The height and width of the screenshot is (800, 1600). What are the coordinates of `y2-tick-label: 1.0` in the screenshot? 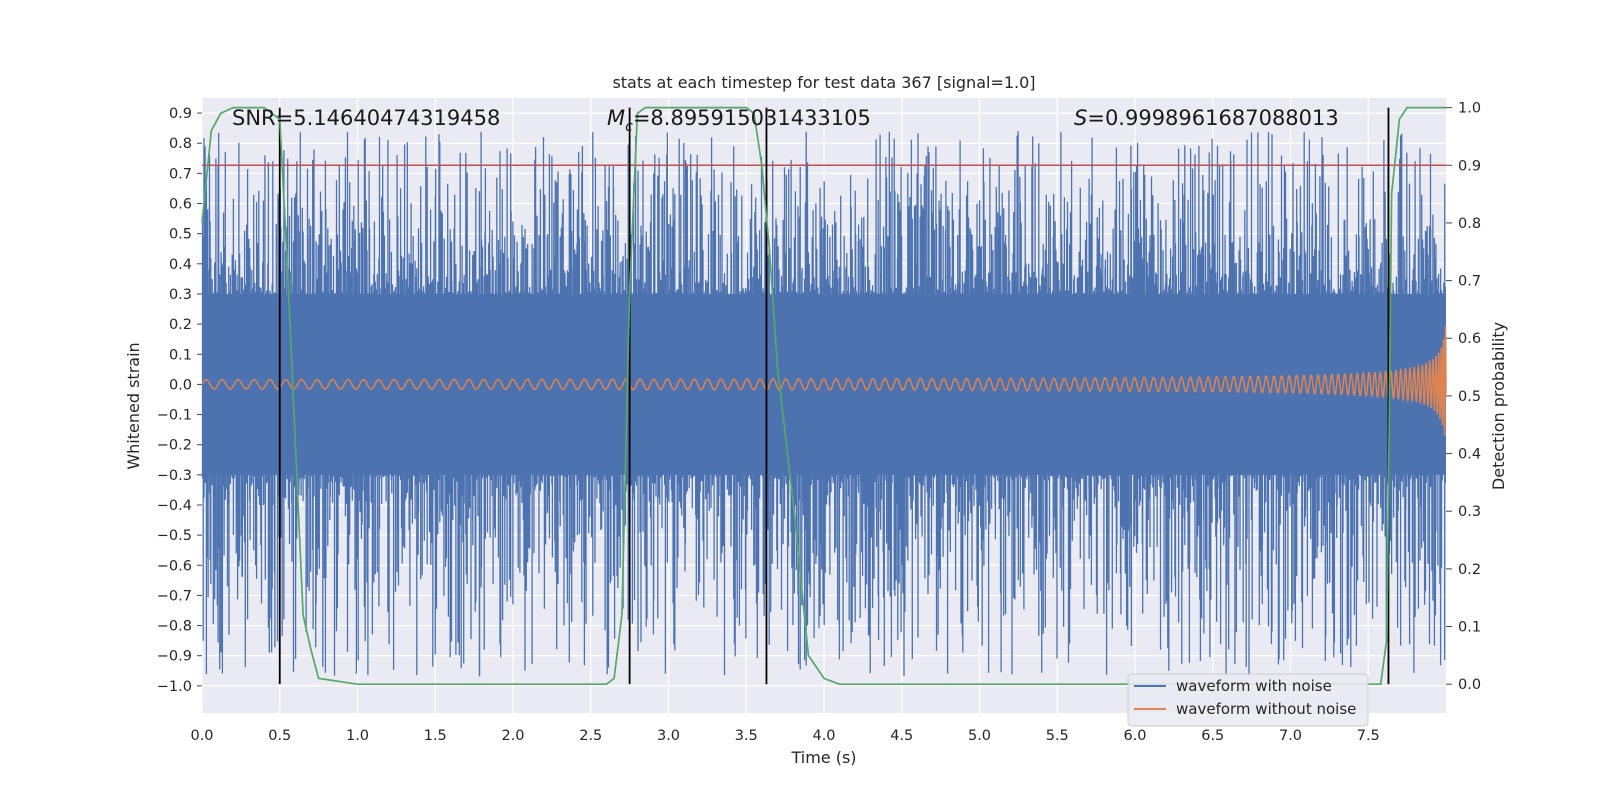 It's located at (1469, 109).